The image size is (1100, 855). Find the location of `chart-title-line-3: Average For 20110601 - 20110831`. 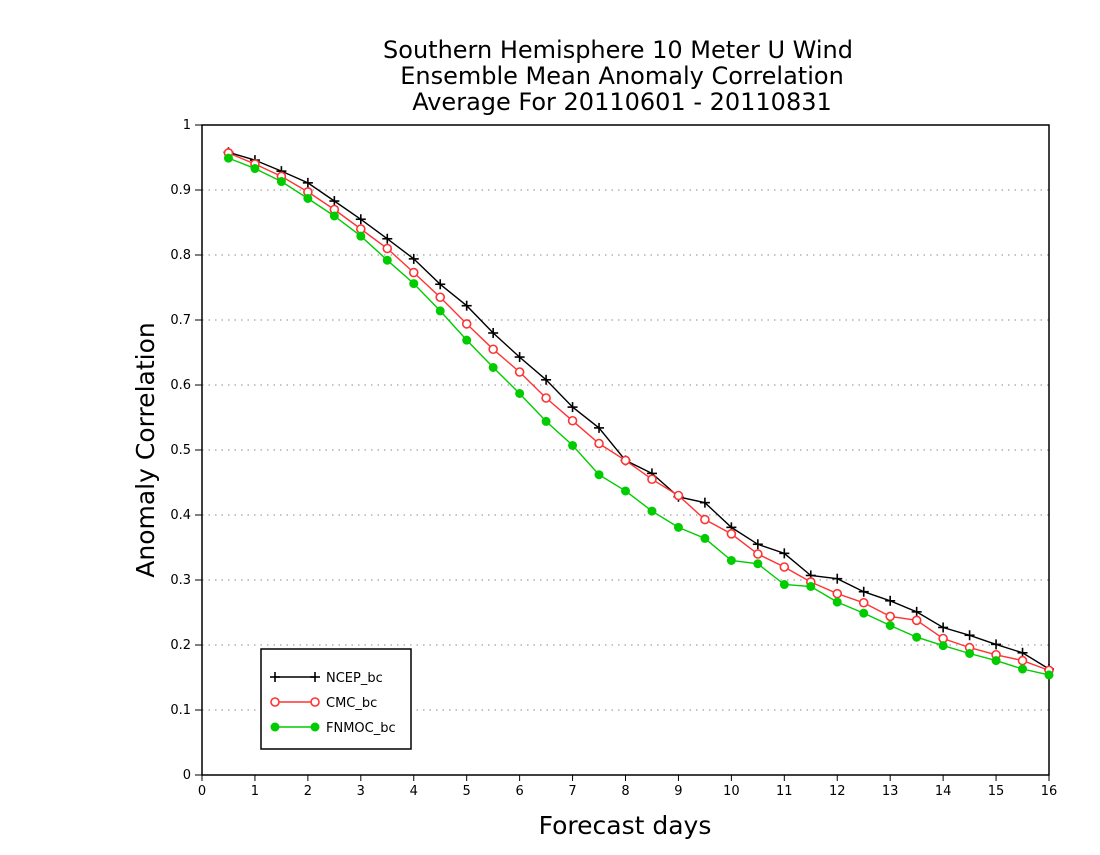

chart-title-line-3: Average For 20110601 - 20110831 is located at coordinates (622, 102).